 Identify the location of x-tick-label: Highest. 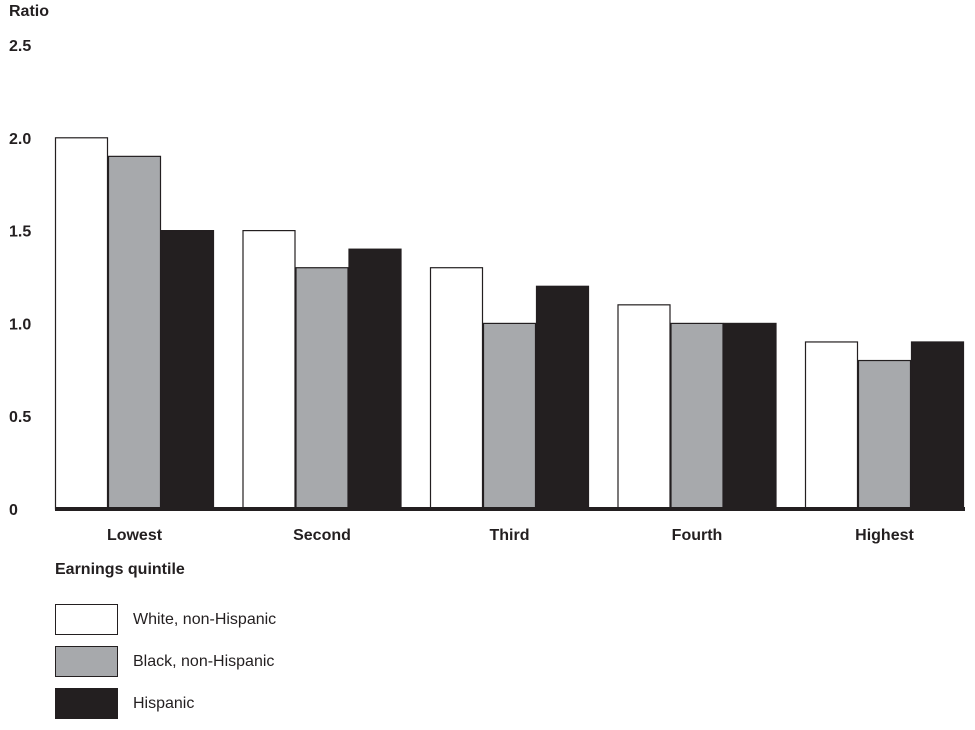
(884, 535).